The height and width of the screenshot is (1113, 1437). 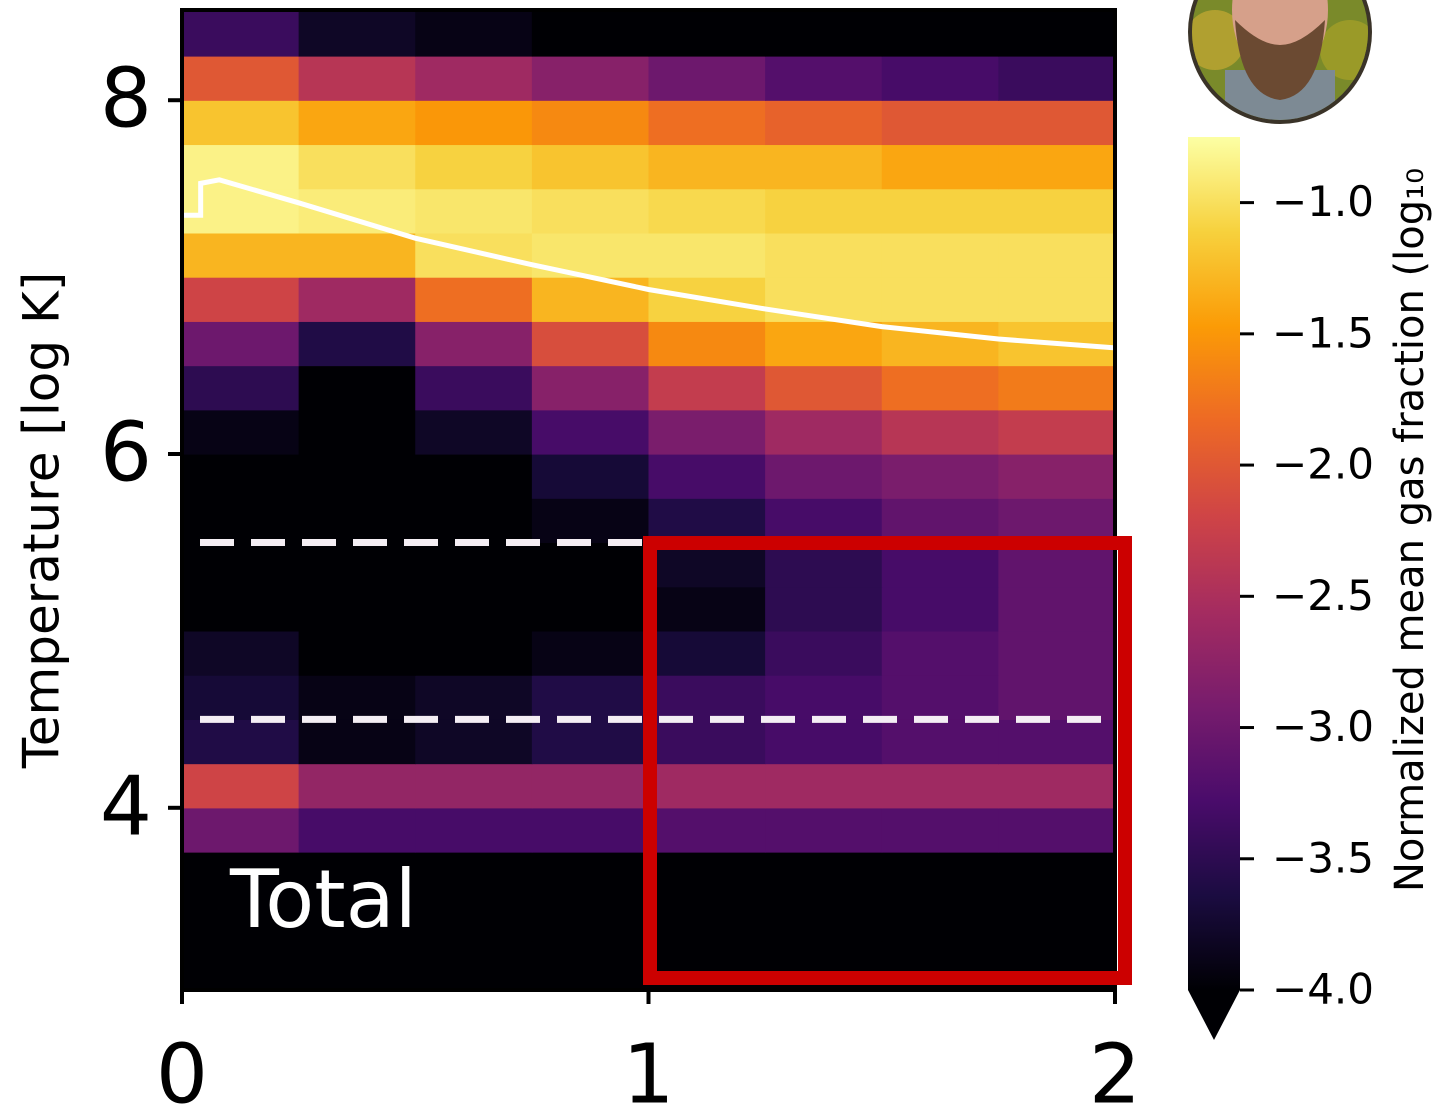 I want to click on colorbar-tick-label: −3.0, so click(x=1323, y=726).